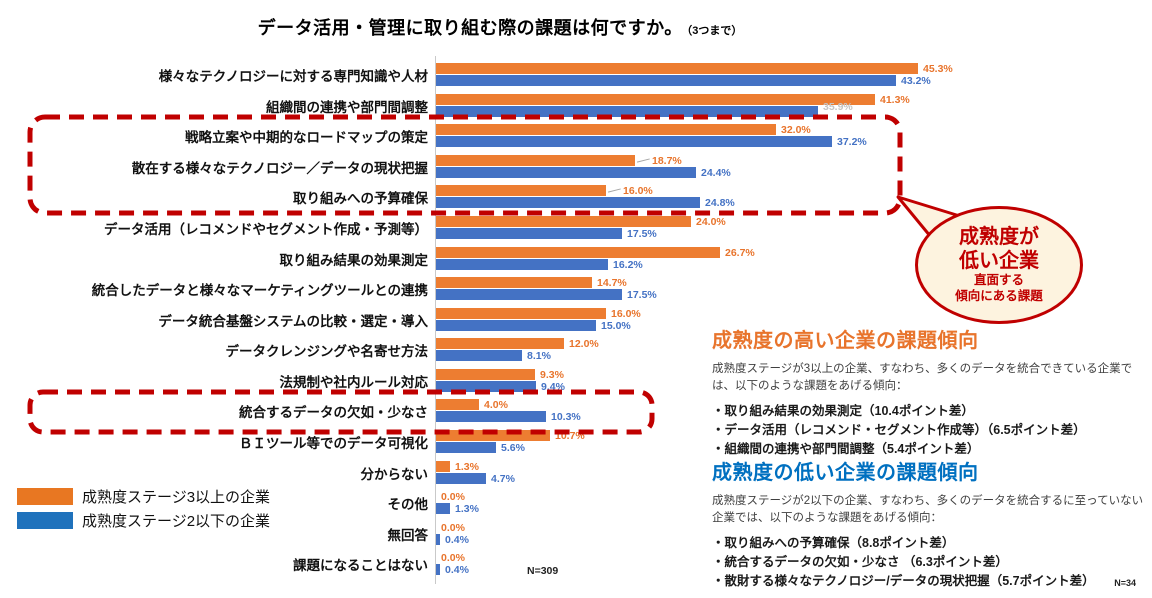 The image size is (1152, 598). I want to click on chart-legend: 成熟度ステージ3以上の企業成熟度ステージ2以下の企業, so click(143, 512).